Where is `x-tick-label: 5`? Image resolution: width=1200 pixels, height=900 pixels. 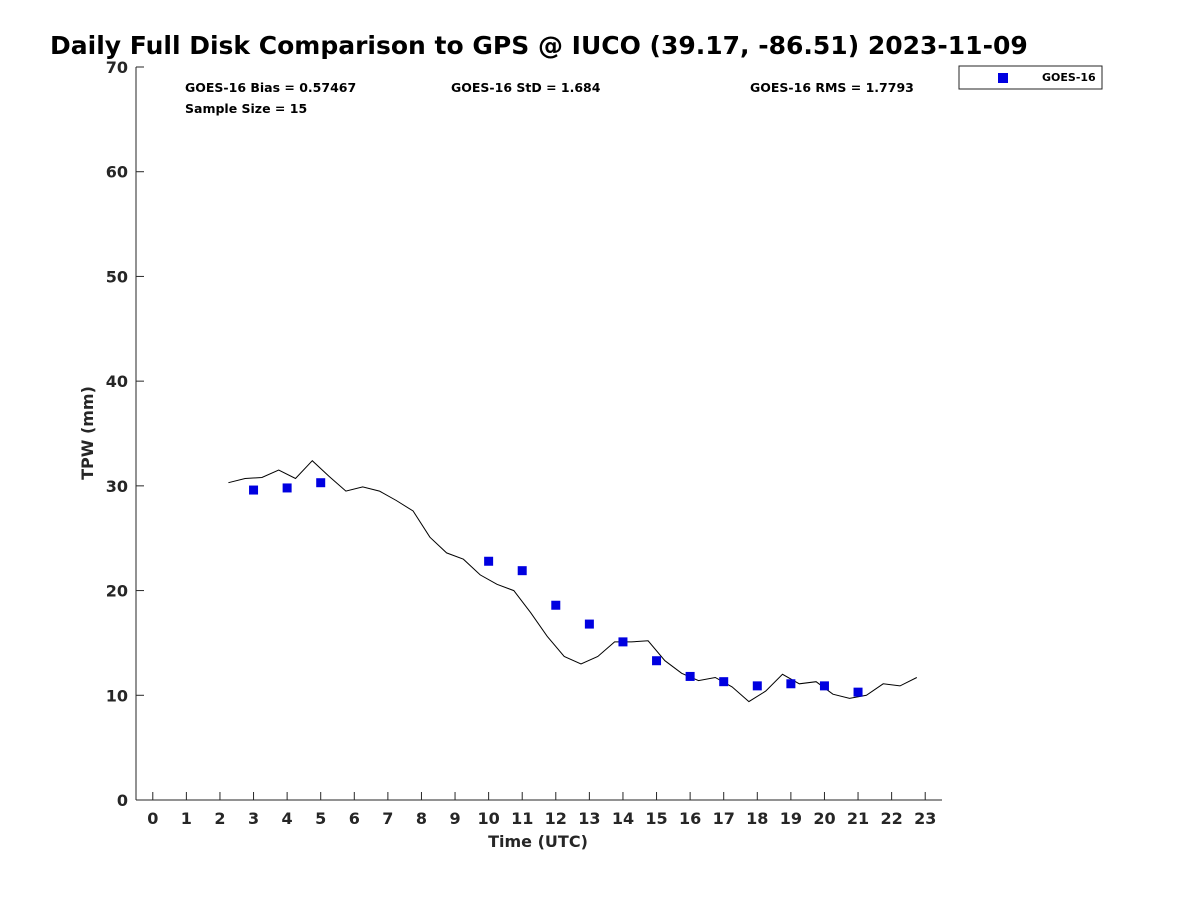
x-tick-label: 5 is located at coordinates (320, 818).